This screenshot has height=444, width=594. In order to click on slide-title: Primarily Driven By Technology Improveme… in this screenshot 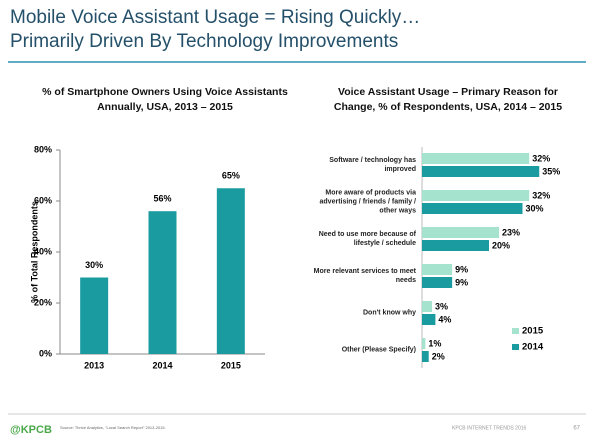, I will do `click(204, 41)`.